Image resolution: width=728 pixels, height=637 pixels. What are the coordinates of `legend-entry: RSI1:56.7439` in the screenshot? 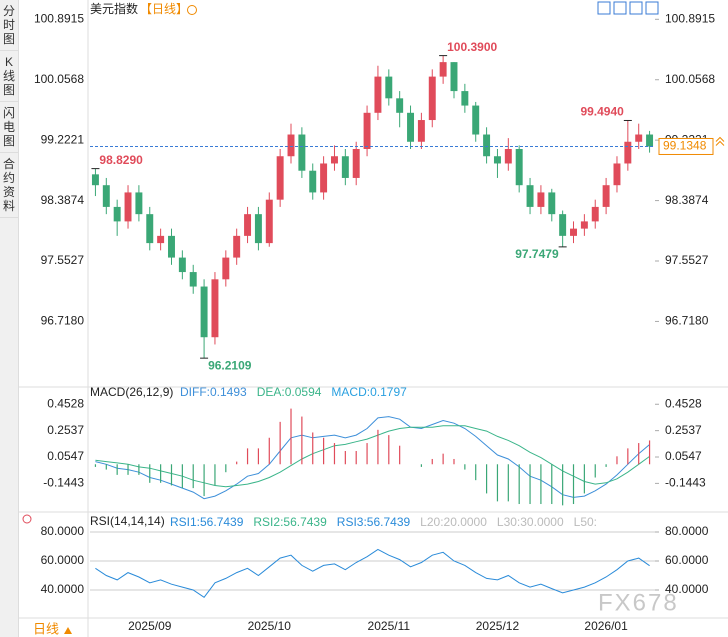 It's located at (207, 522).